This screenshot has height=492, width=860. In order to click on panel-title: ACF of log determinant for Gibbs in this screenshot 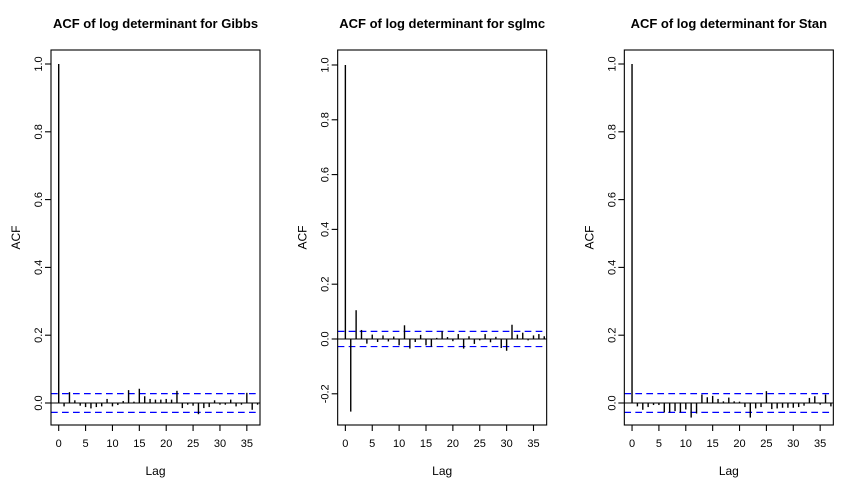, I will do `click(155, 23)`.